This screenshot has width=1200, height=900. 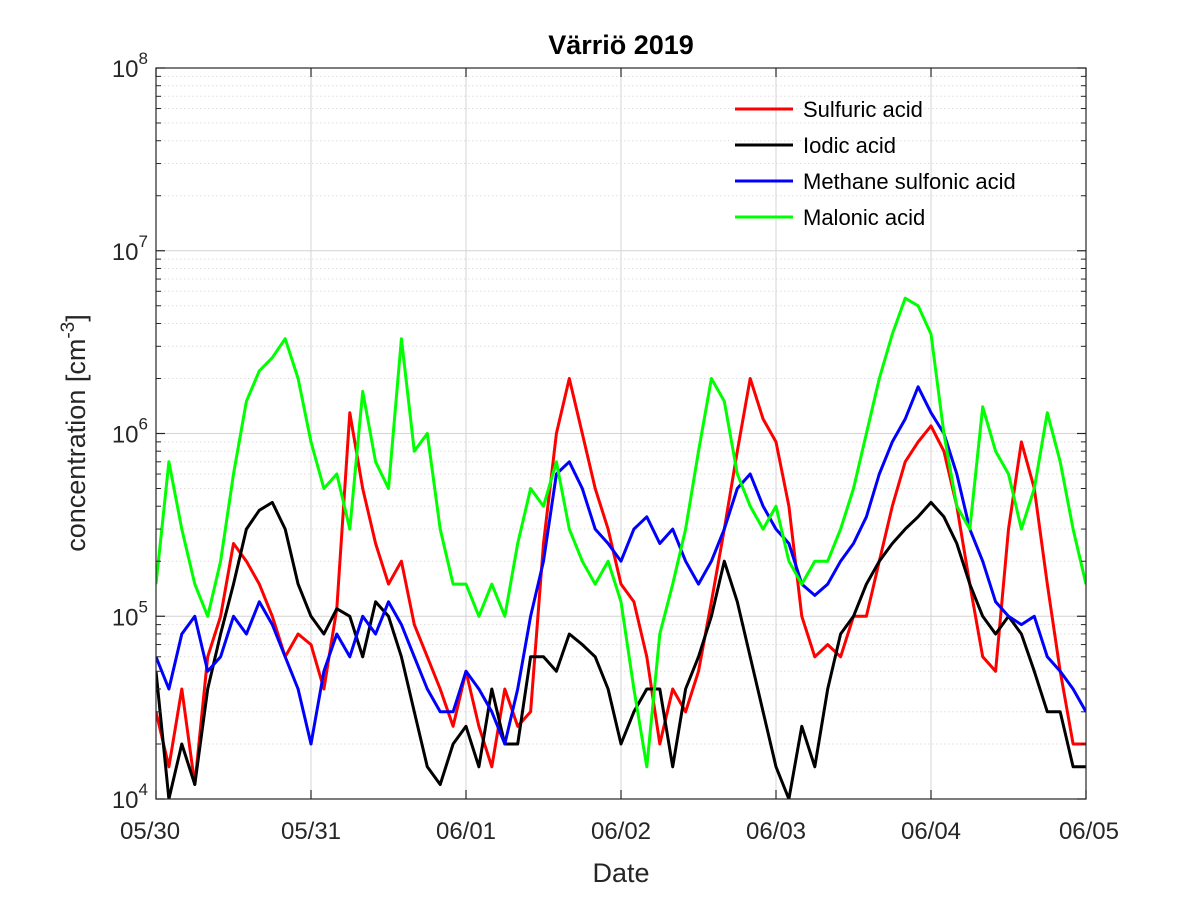 What do you see at coordinates (776, 831) in the screenshot?
I see `x-tick-label: 06/03` at bounding box center [776, 831].